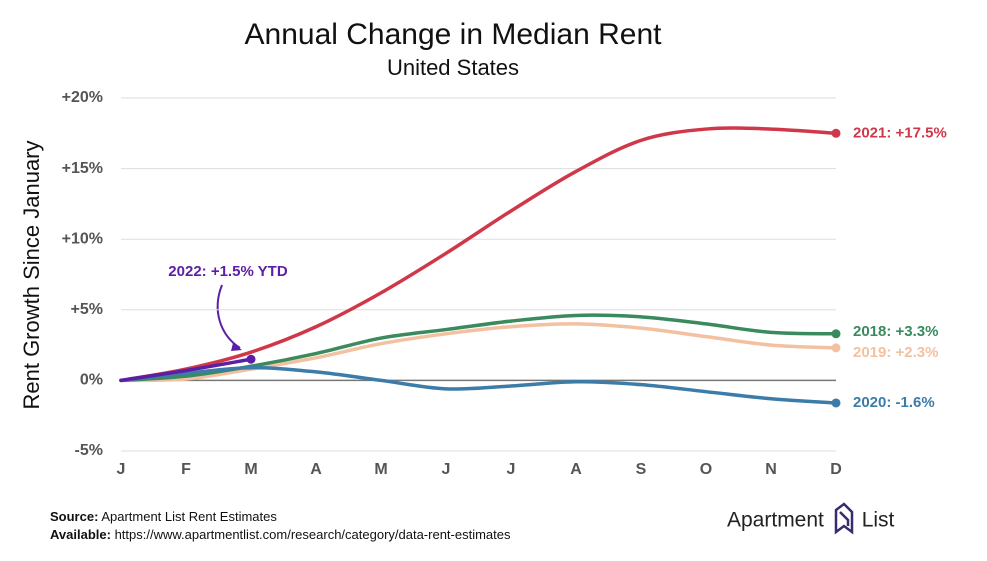 The image size is (987, 561). I want to click on x-tick-label: O, so click(706, 469).